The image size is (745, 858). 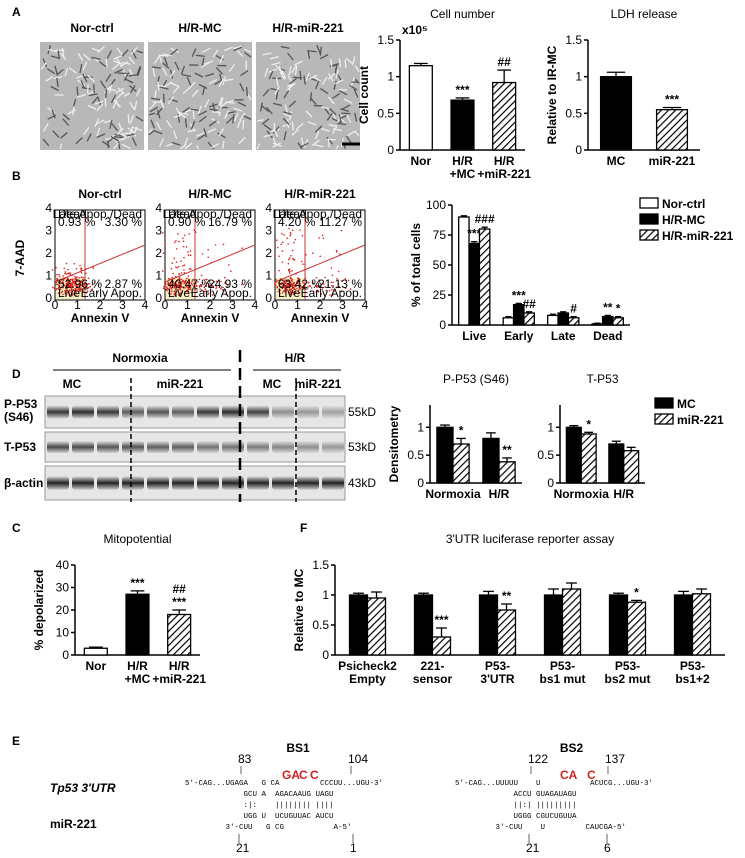 I want to click on bar, so click(x=571, y=622).